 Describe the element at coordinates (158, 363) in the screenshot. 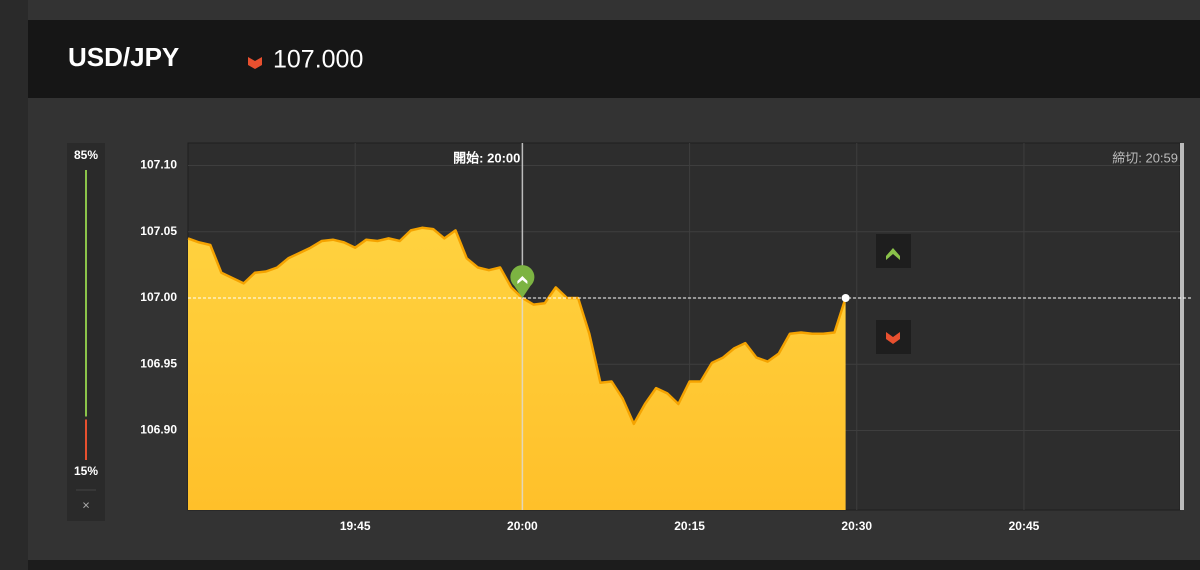

I see `y-tick-label: 106.95` at that location.